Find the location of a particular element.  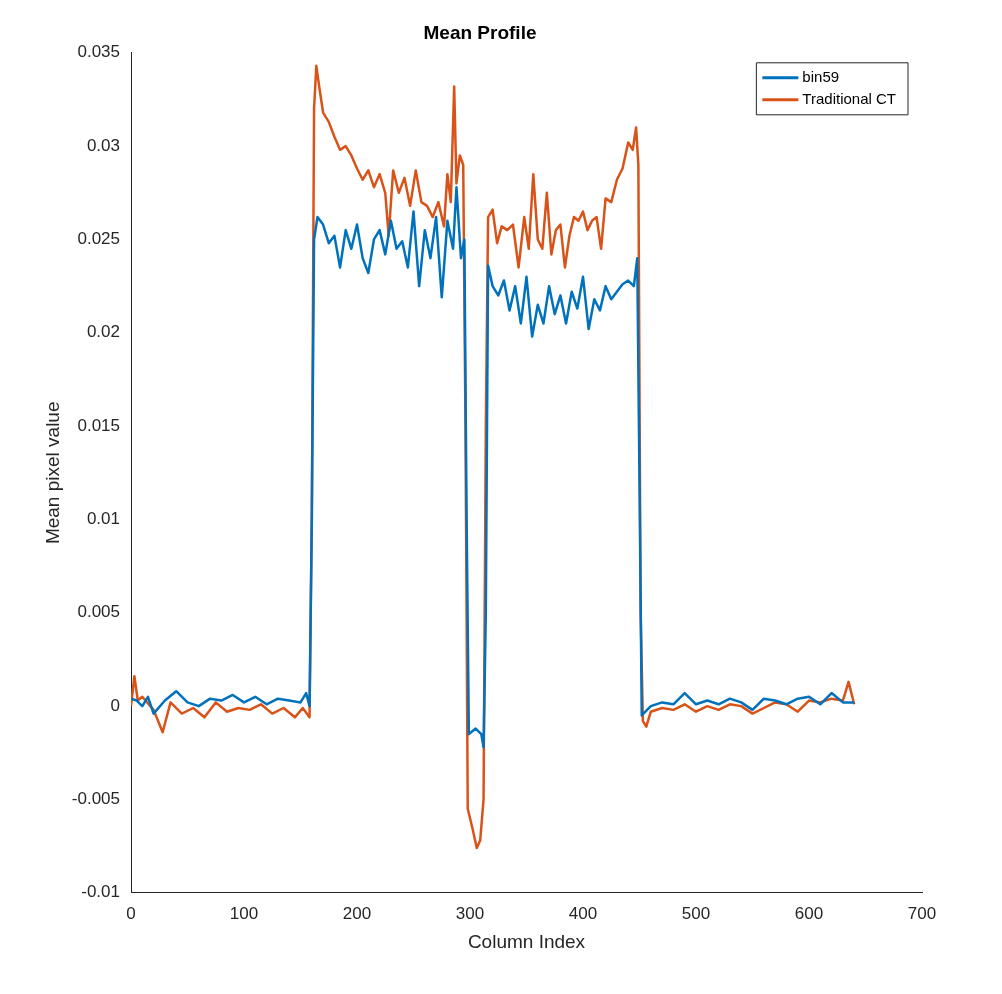

y-tick-label: 0.02 is located at coordinates (103, 332).